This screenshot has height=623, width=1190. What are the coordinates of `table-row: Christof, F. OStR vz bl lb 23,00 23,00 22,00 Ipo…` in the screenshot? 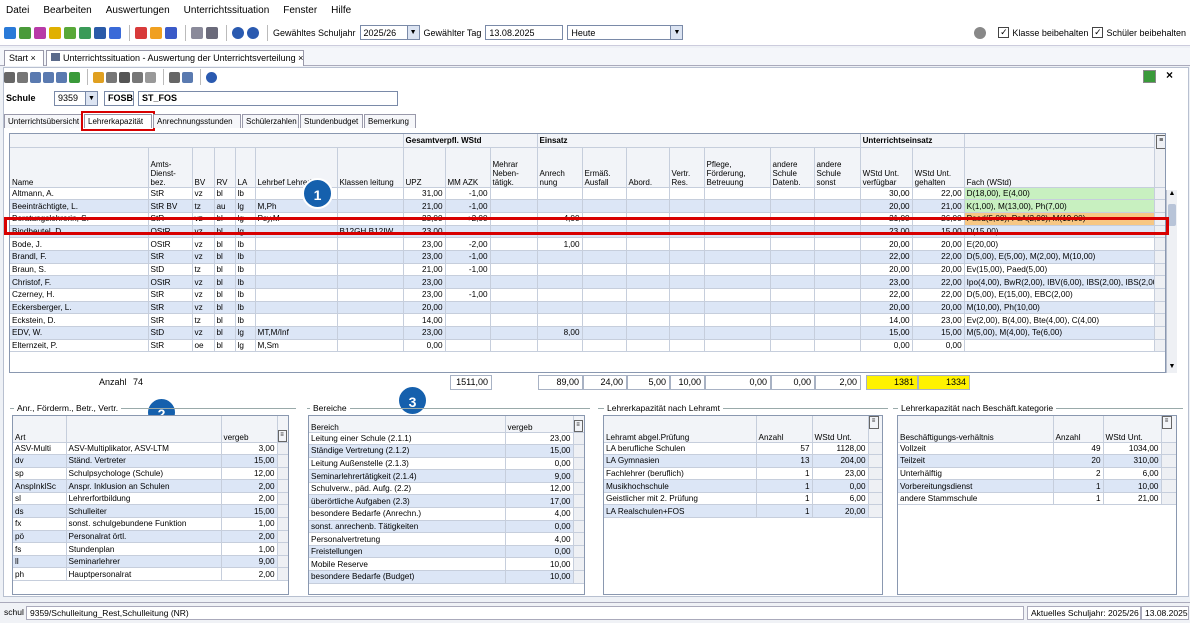 It's located at (587, 282).